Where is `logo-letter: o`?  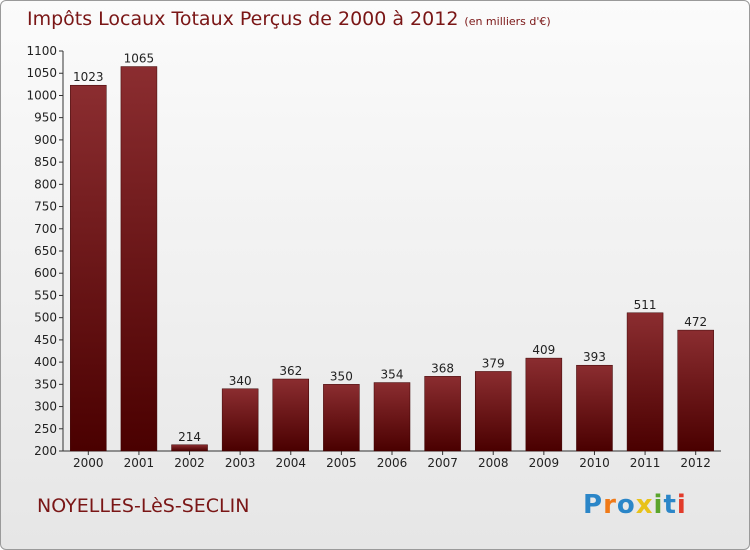 logo-letter: o is located at coordinates (626, 505).